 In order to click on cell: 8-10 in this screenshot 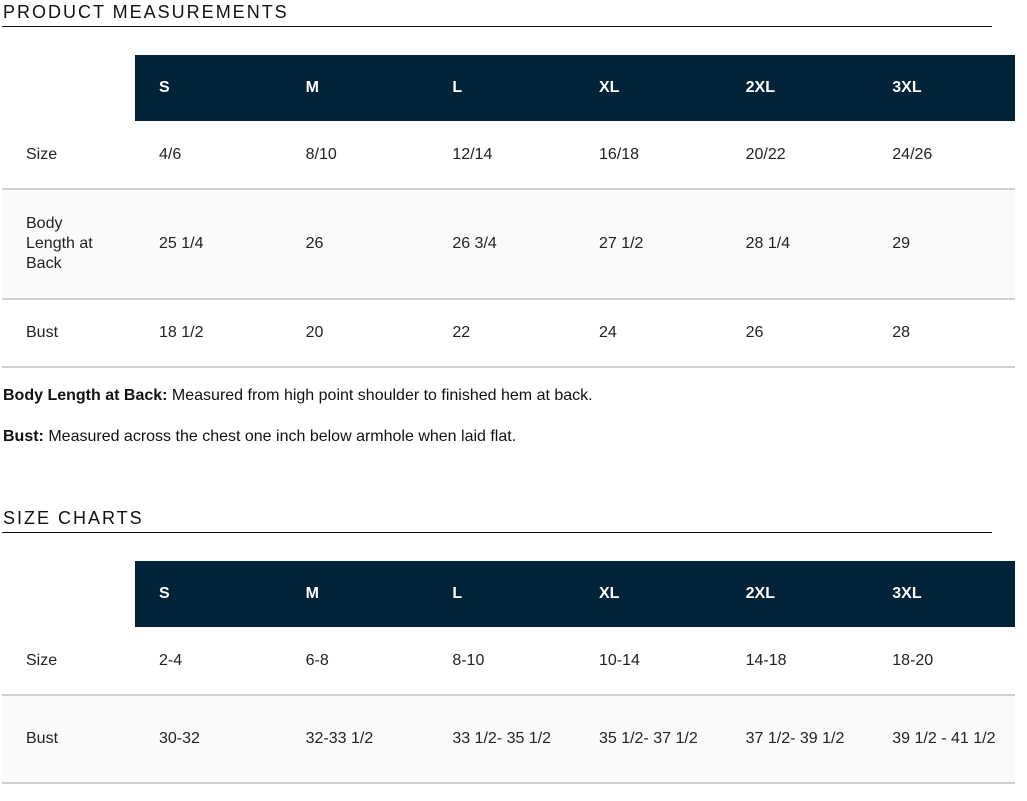, I will do `click(501, 661)`.